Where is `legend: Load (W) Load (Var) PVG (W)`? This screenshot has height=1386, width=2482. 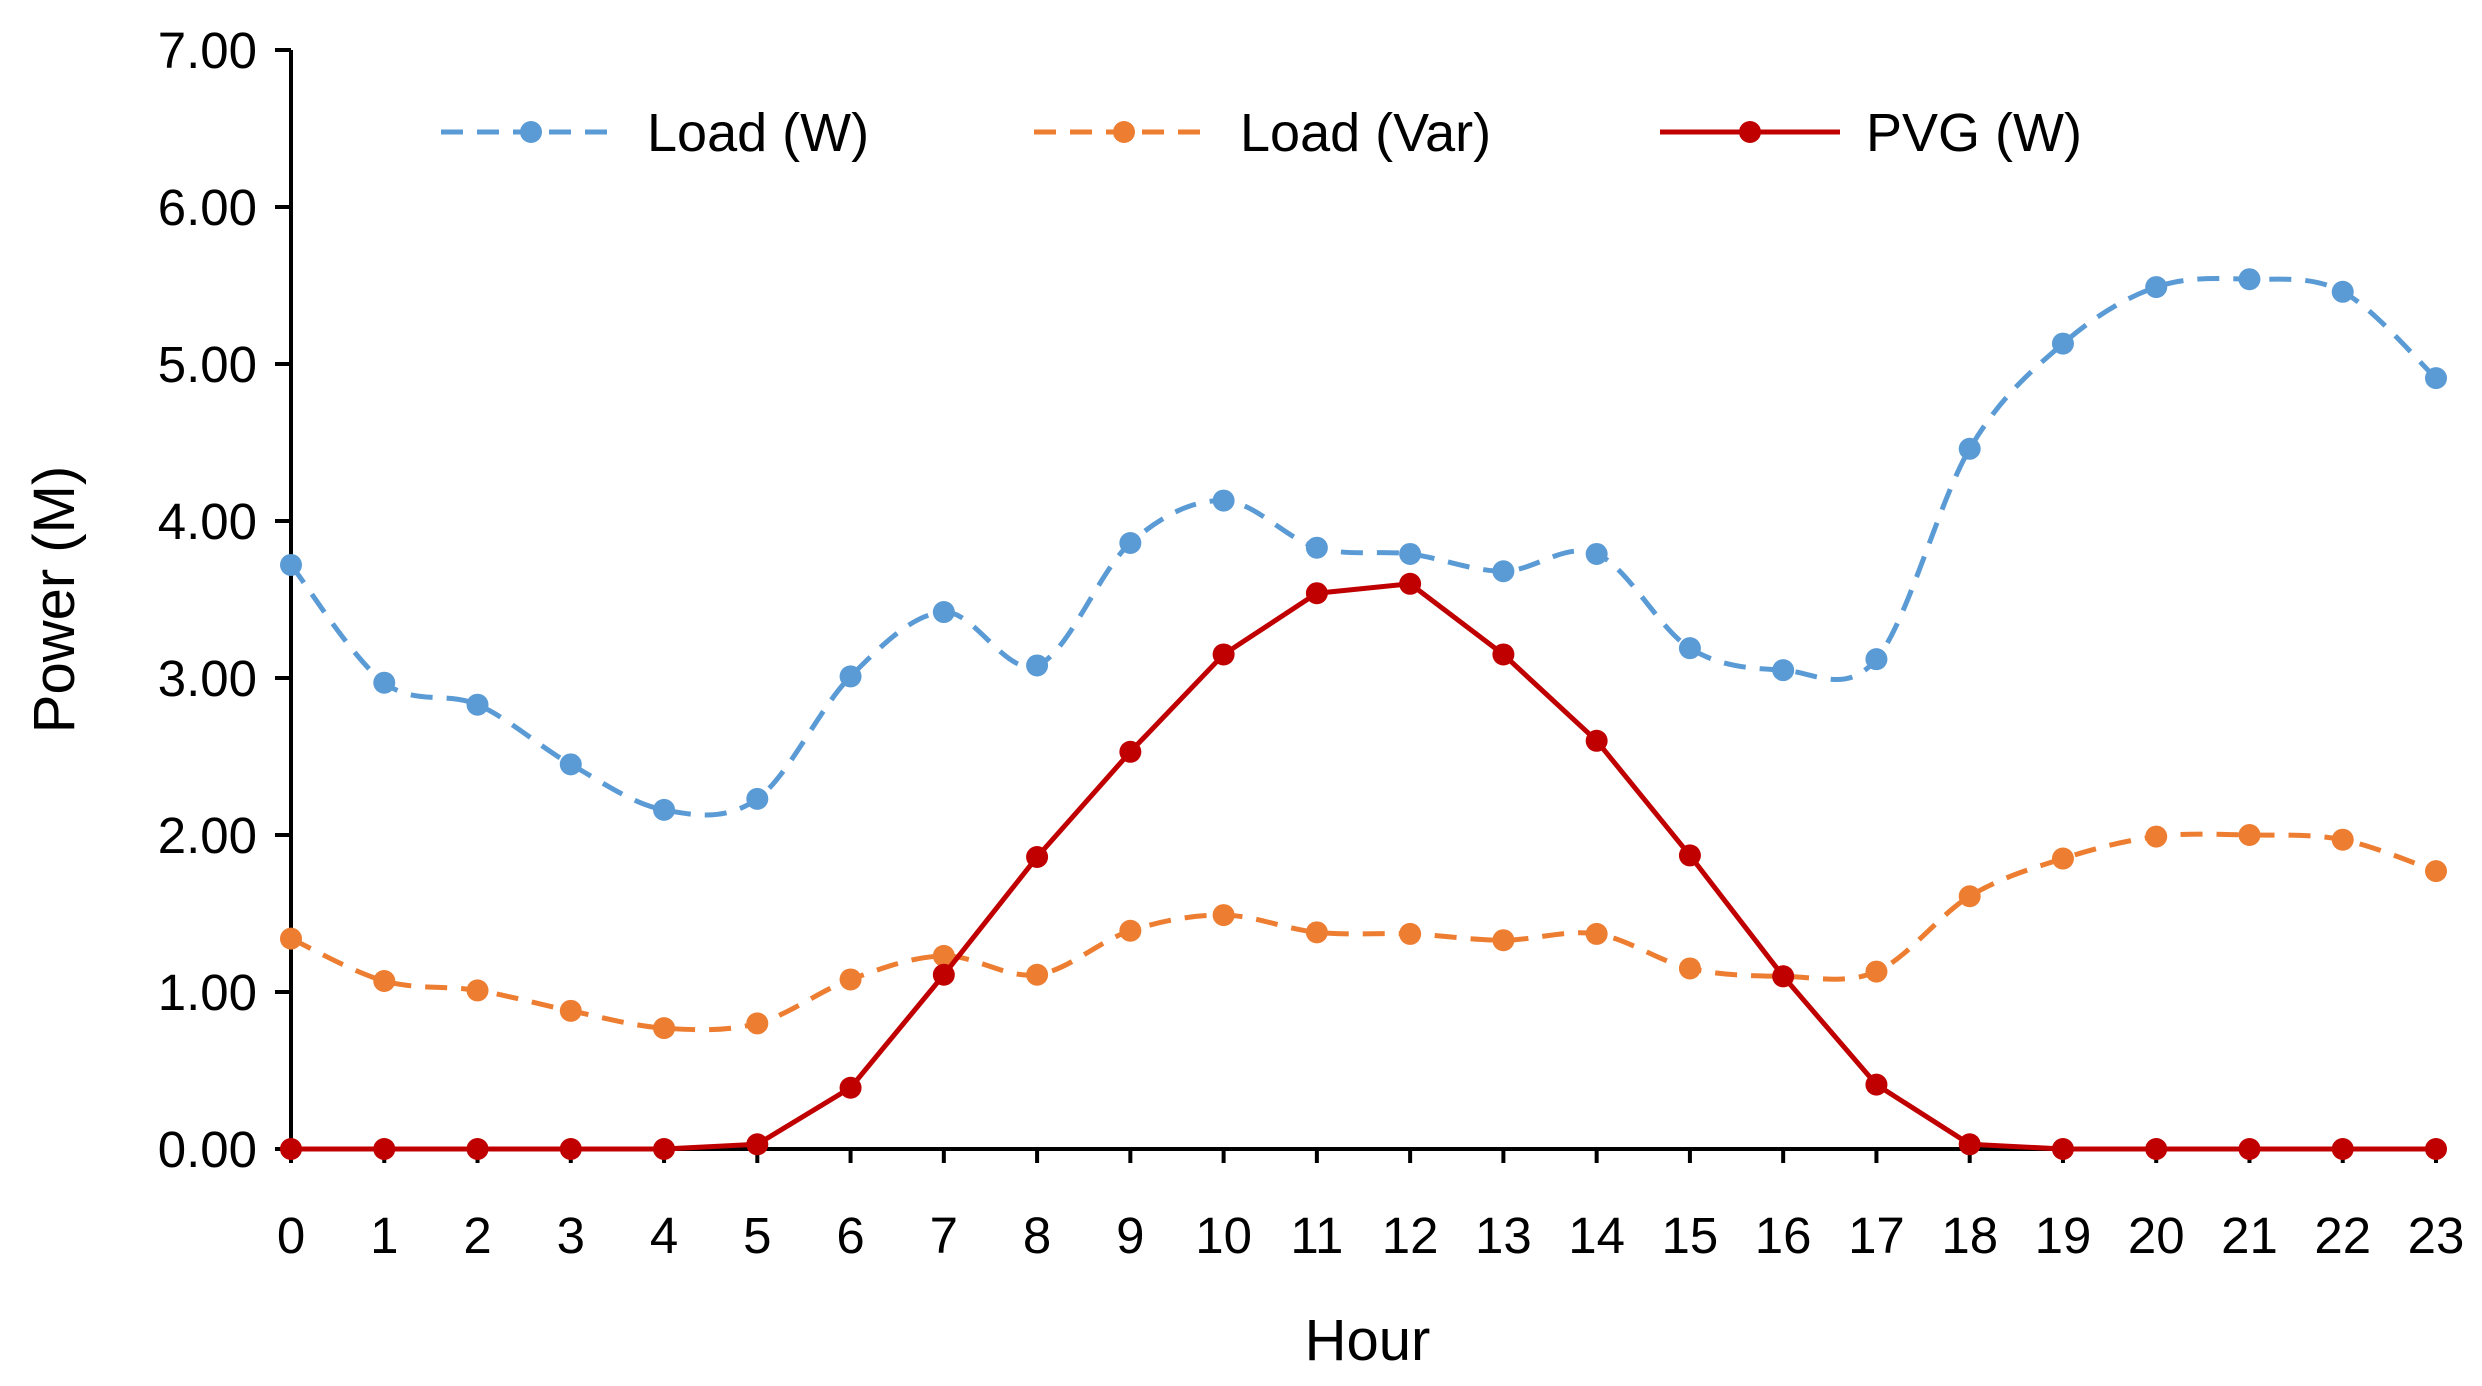
legend: Load (W) Load (Var) PVG (W) is located at coordinates (1261, 133).